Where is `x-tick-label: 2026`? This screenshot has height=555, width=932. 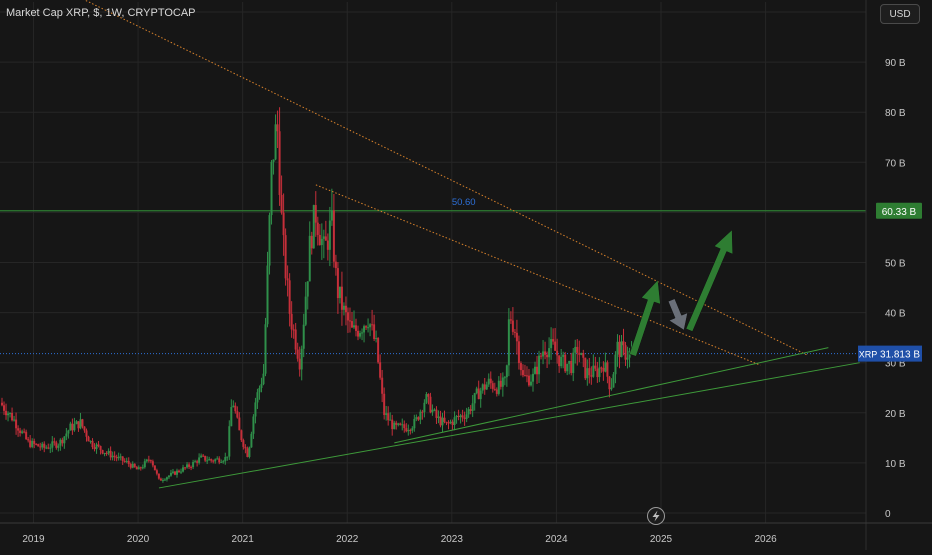
x-tick-label: 2026 is located at coordinates (765, 539).